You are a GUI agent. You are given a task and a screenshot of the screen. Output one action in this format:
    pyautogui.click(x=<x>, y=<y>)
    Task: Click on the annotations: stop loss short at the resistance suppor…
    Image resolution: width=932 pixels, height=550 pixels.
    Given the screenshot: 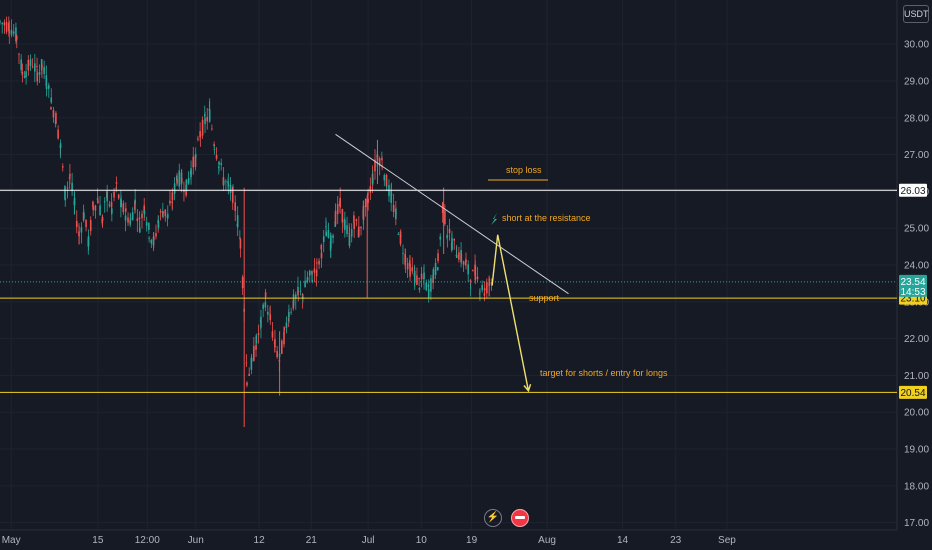 What is the action you would take?
    pyautogui.click(x=578, y=271)
    